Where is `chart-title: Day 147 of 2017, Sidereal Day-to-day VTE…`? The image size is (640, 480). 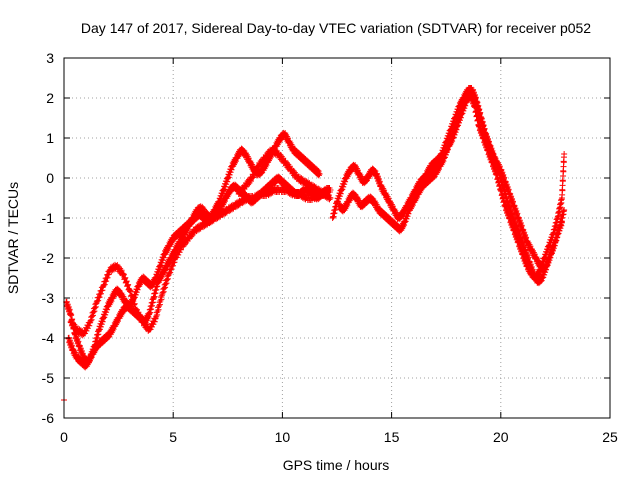 chart-title: Day 147 of 2017, Sidereal Day-to-day VTE… is located at coordinates (336, 28).